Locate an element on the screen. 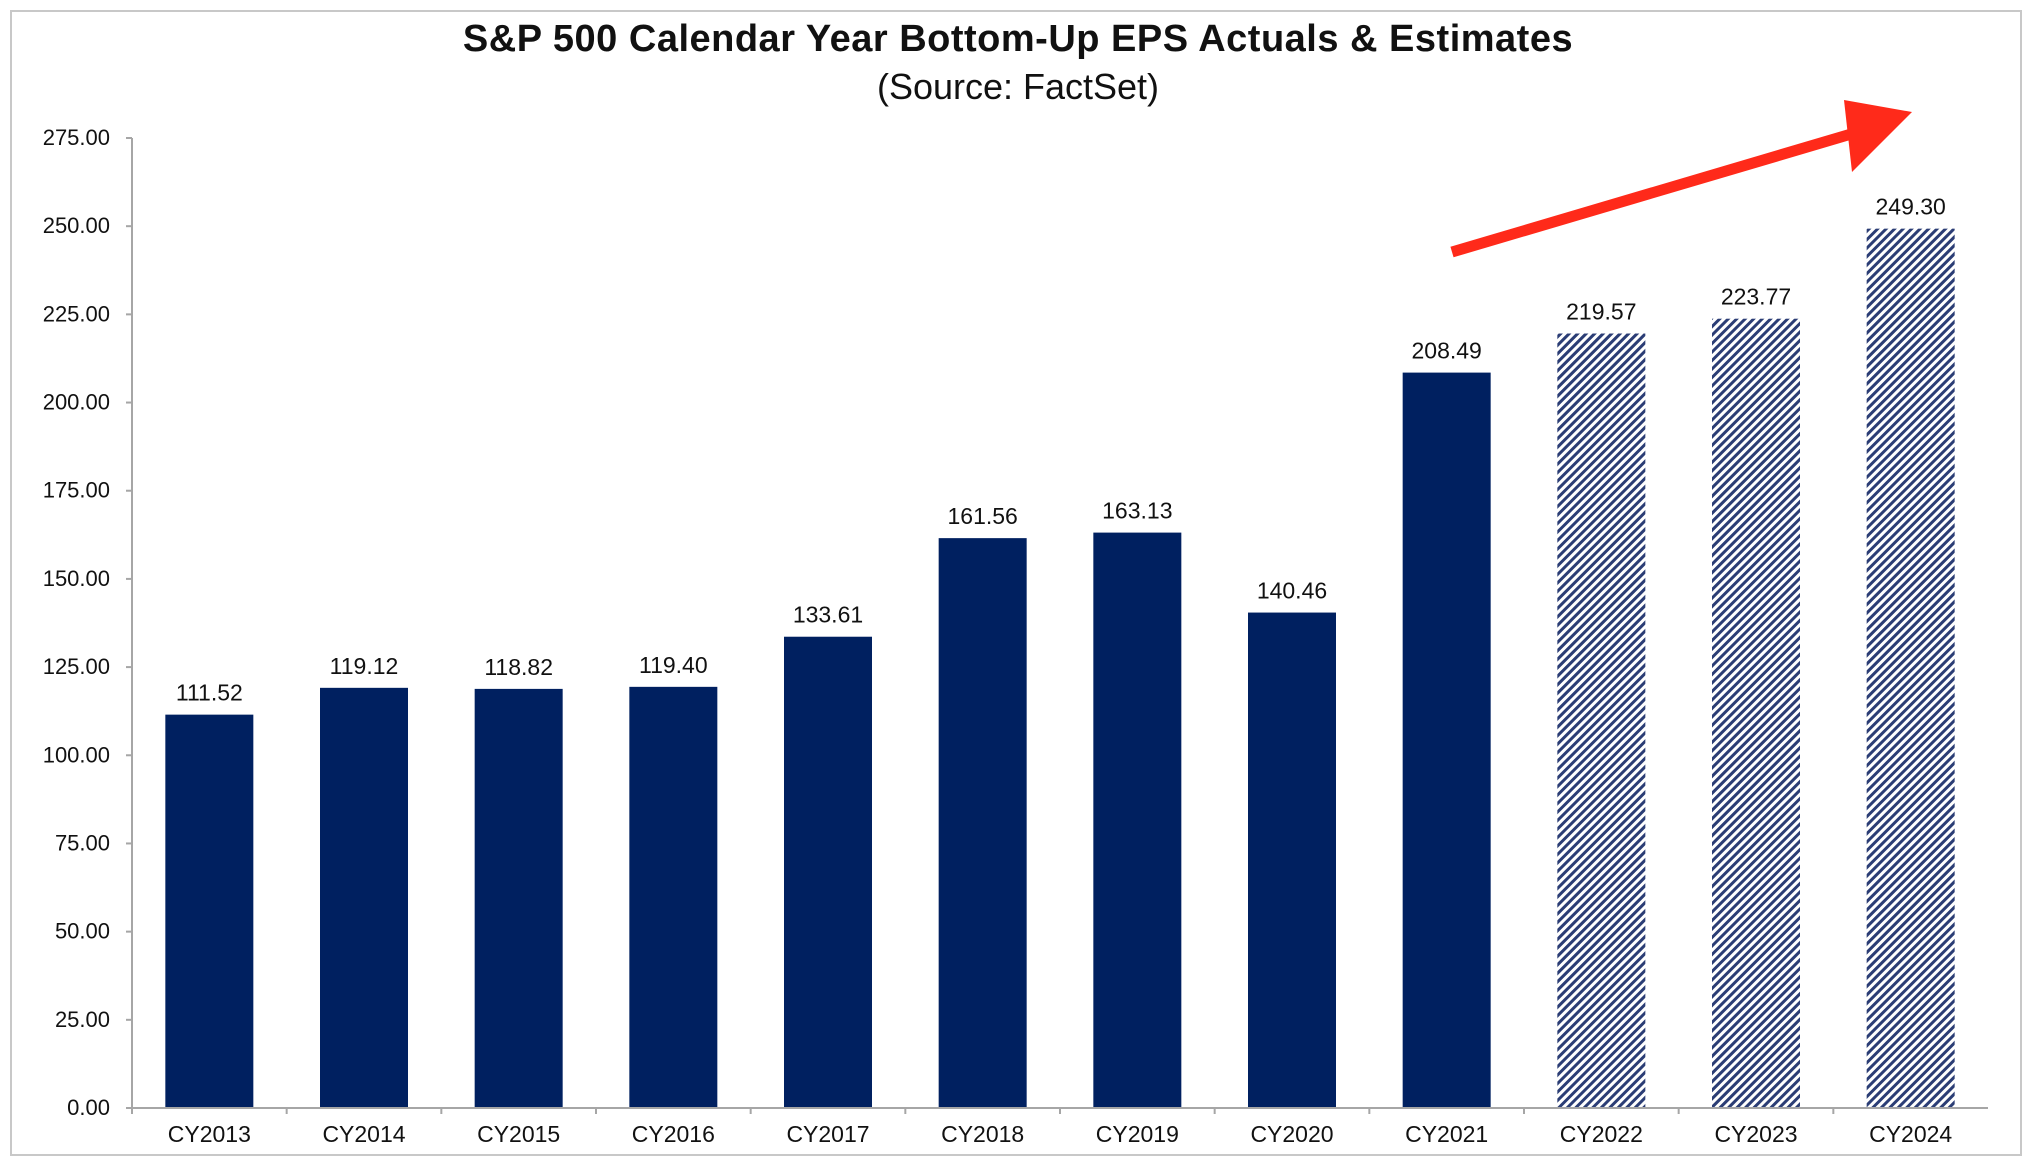 The width and height of the screenshot is (2036, 1168). x-tick-label: CY2020 is located at coordinates (1291, 1134).